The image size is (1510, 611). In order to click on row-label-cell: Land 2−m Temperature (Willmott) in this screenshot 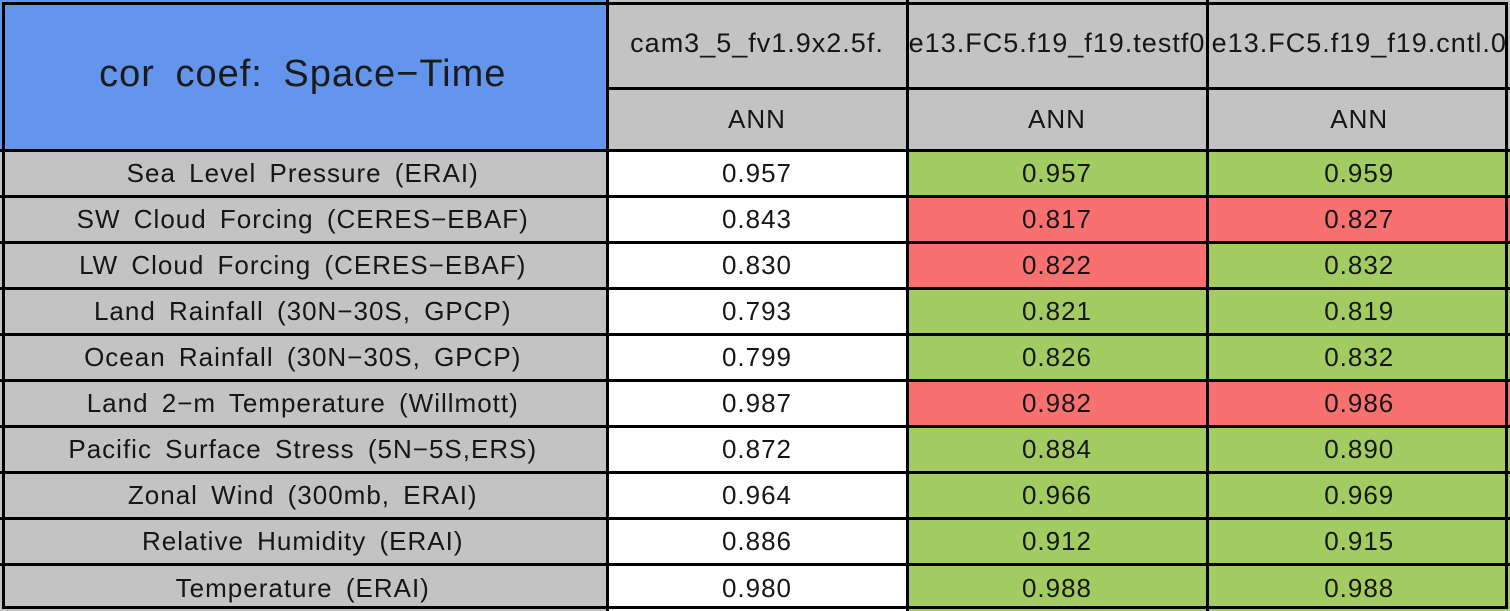, I will do `click(304, 403)`.